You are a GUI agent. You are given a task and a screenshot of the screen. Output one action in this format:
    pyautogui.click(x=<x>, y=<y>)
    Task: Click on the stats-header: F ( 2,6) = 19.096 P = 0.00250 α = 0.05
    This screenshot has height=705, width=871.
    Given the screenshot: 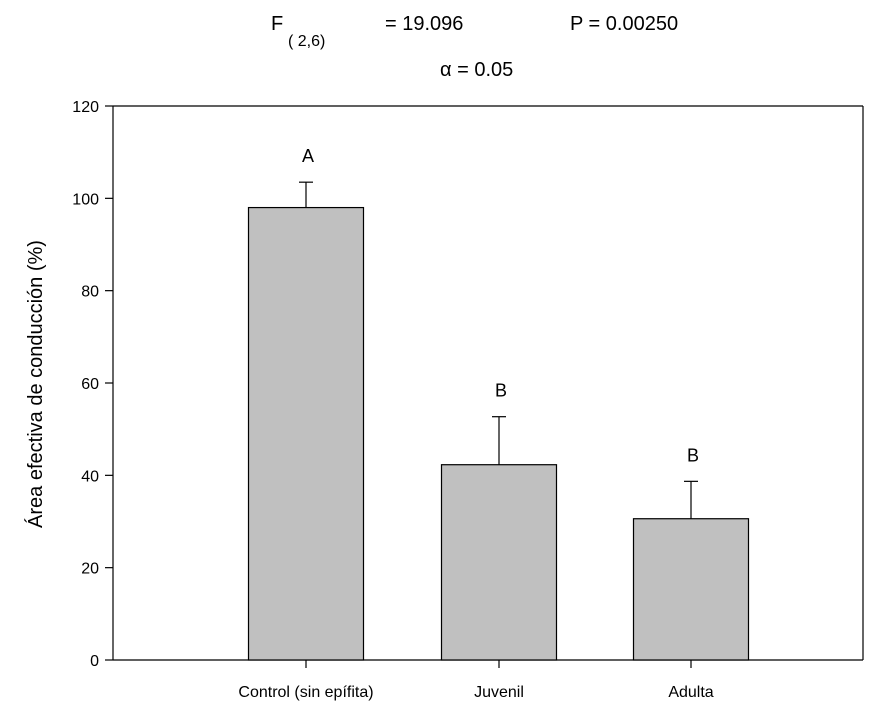 What is the action you would take?
    pyautogui.click(x=474, y=47)
    